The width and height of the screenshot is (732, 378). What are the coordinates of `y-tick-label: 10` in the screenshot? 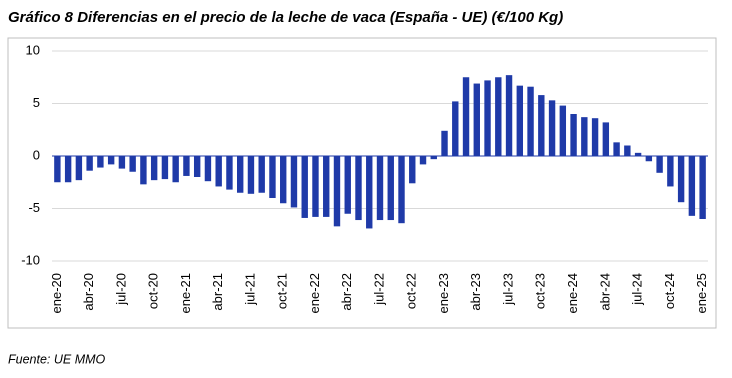 It's located at (33, 49).